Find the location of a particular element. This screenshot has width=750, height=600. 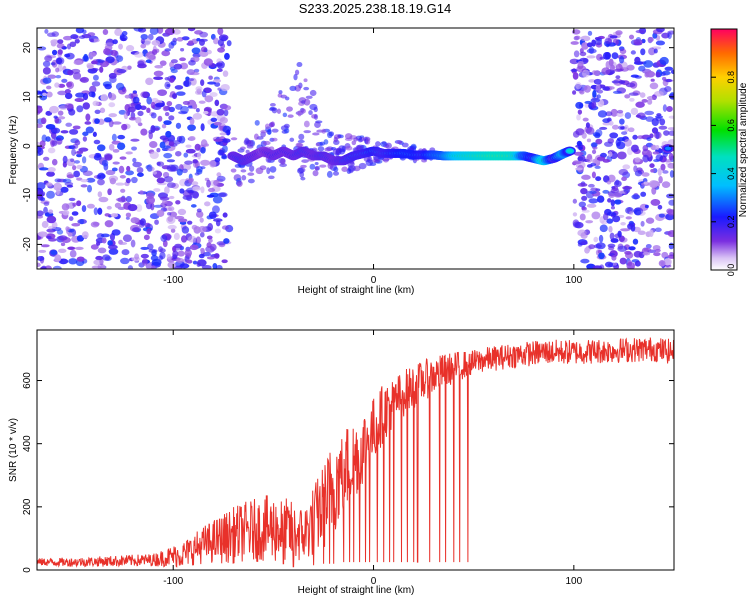

x-tick-label: 0 is located at coordinates (374, 280).